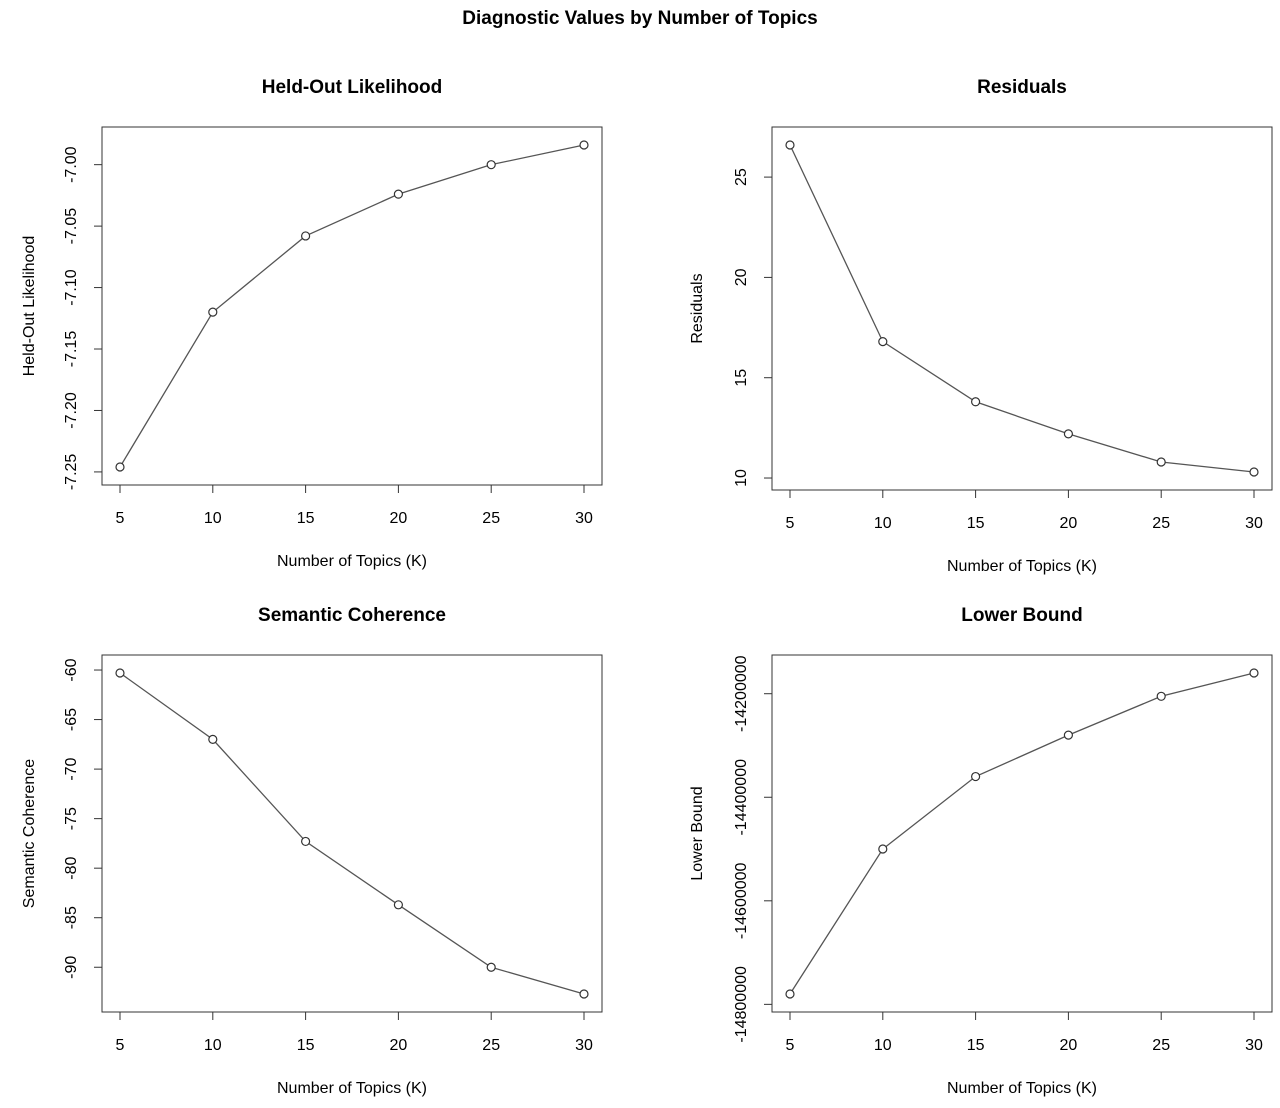 The width and height of the screenshot is (1280, 1108). I want to click on y-tick-label: -7.05, so click(71, 226).